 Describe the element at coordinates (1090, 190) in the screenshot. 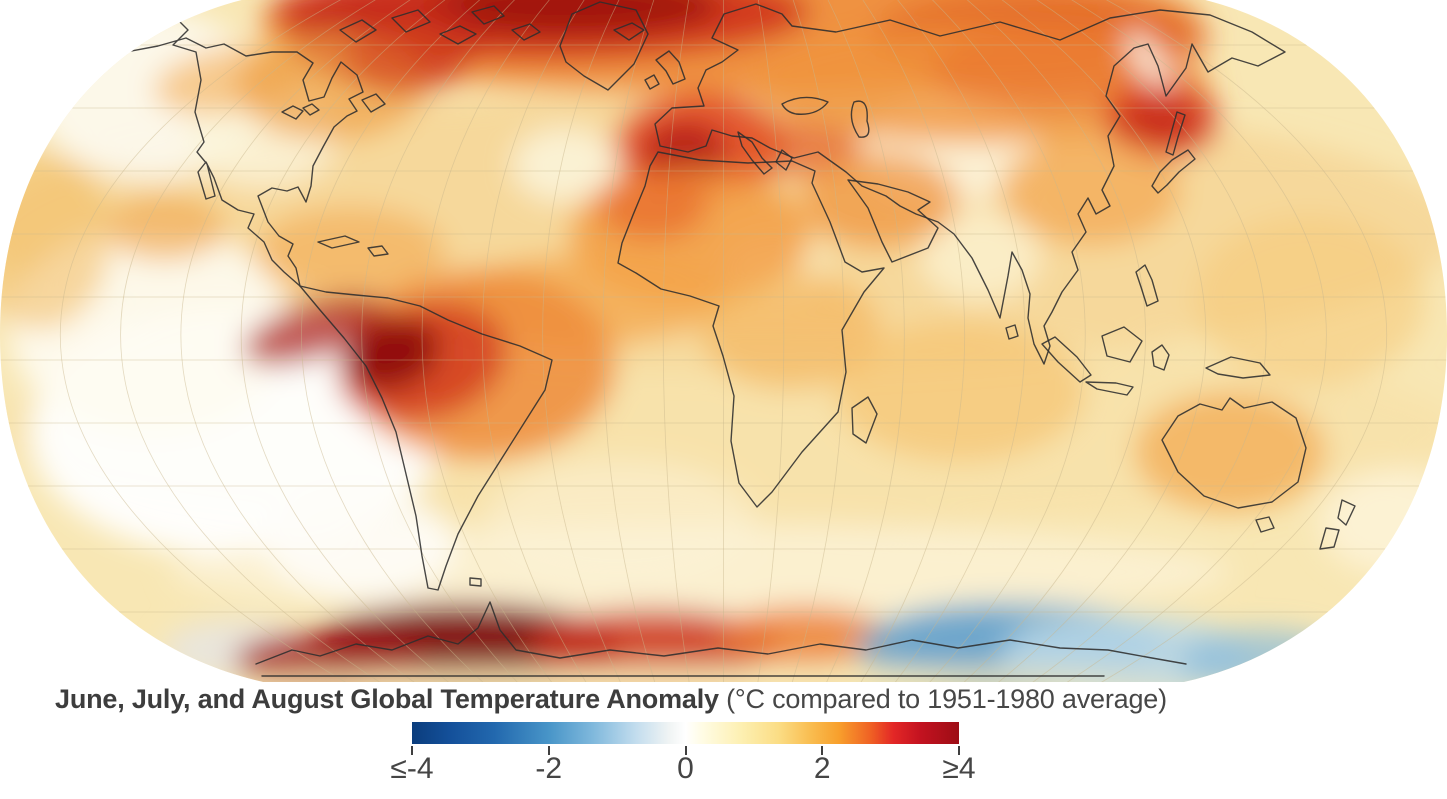

I see `anomaly-blob-east-asia-orange` at that location.